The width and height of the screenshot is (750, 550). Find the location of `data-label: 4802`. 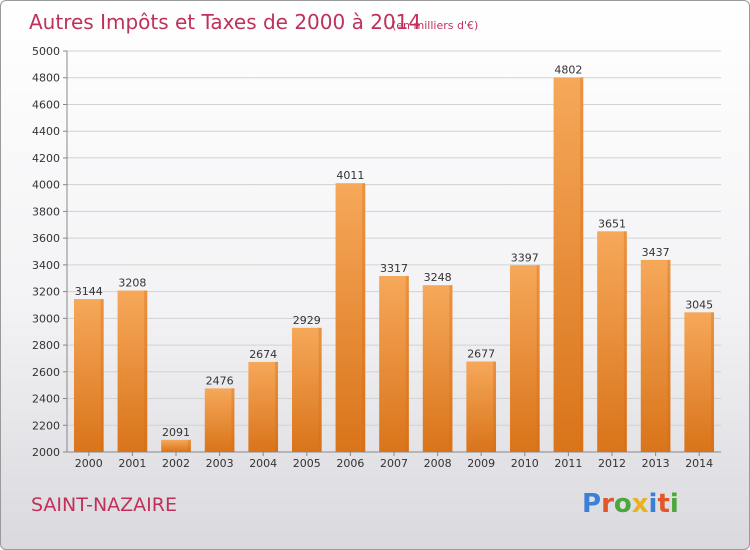

data-label: 4802 is located at coordinates (568, 69).